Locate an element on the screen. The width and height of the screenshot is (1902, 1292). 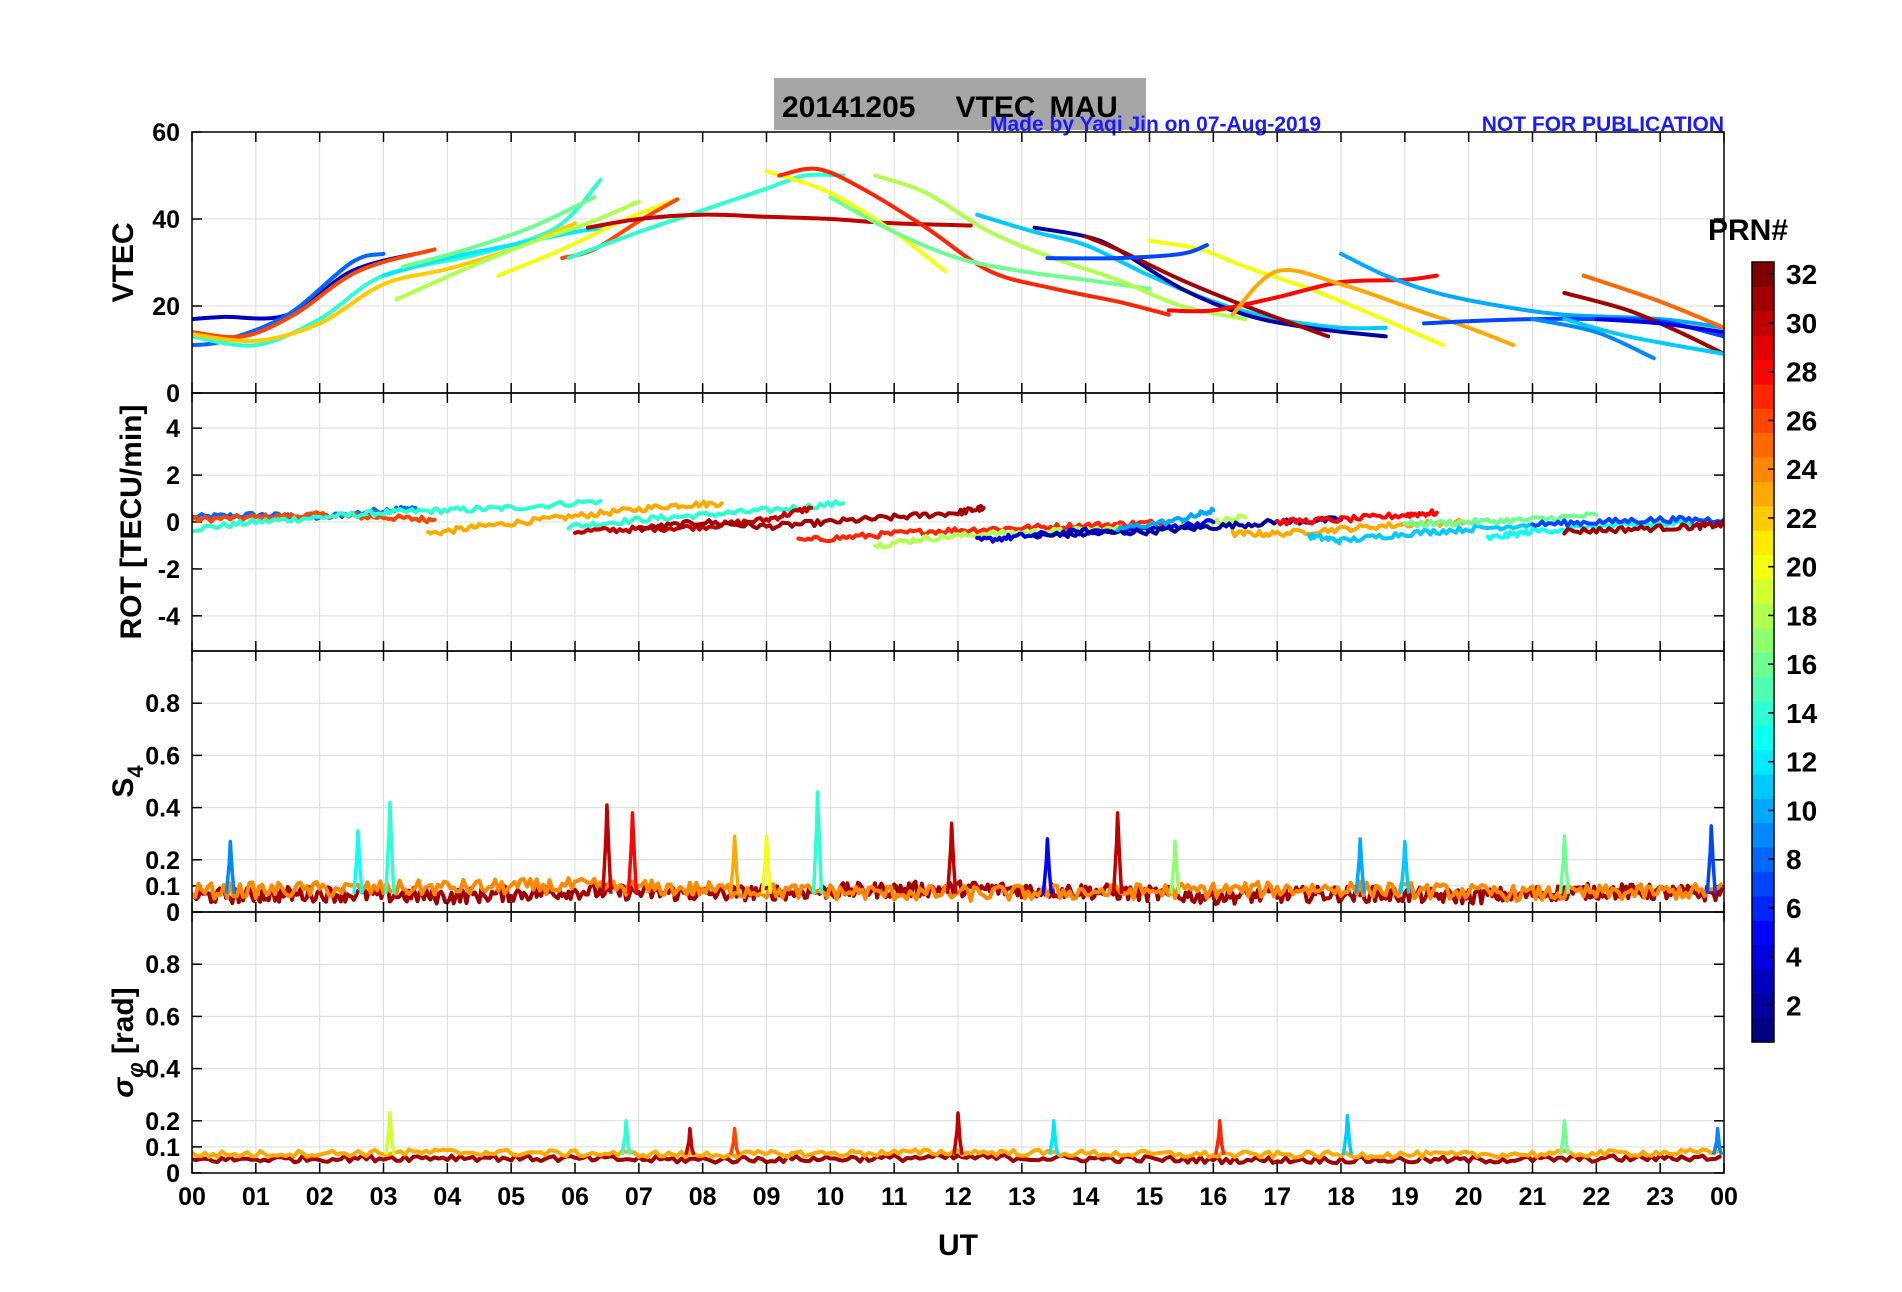
colorbar-tick-label: 20 is located at coordinates (1801, 567).